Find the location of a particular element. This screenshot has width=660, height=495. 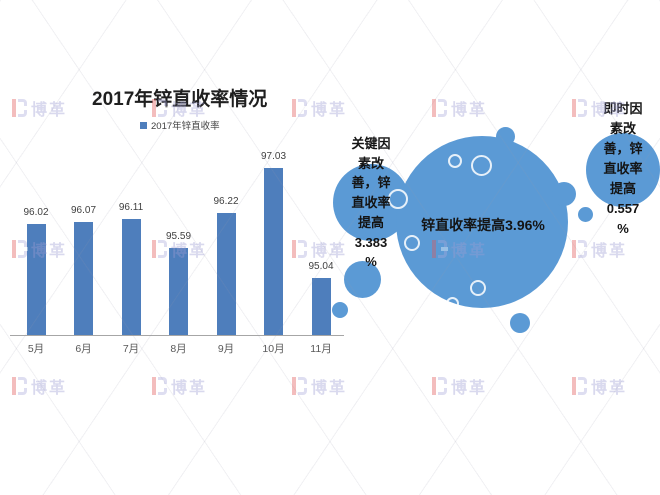

bar-value-label: 96.11 is located at coordinates (131, 208).